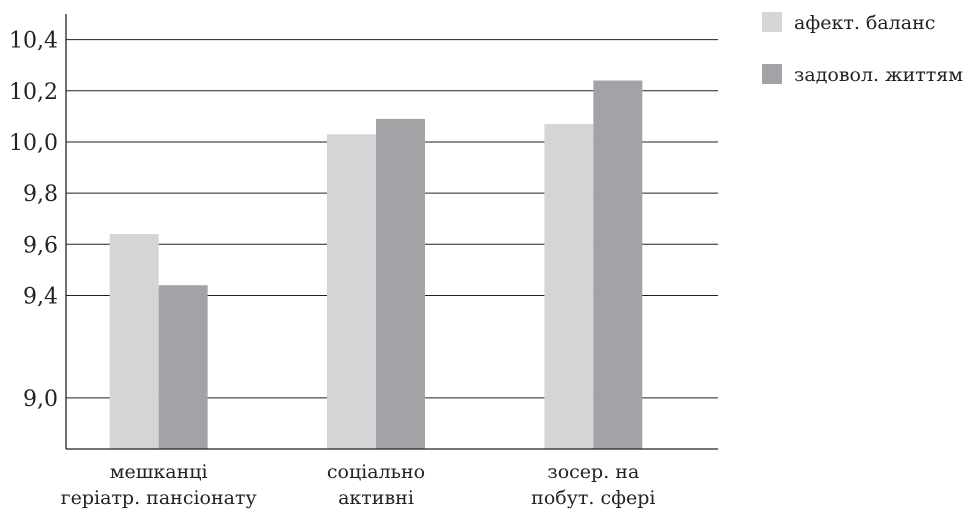 The image size is (966, 514). Describe the element at coordinates (40, 296) in the screenshot. I see `y-tick-label: 9,4` at that location.